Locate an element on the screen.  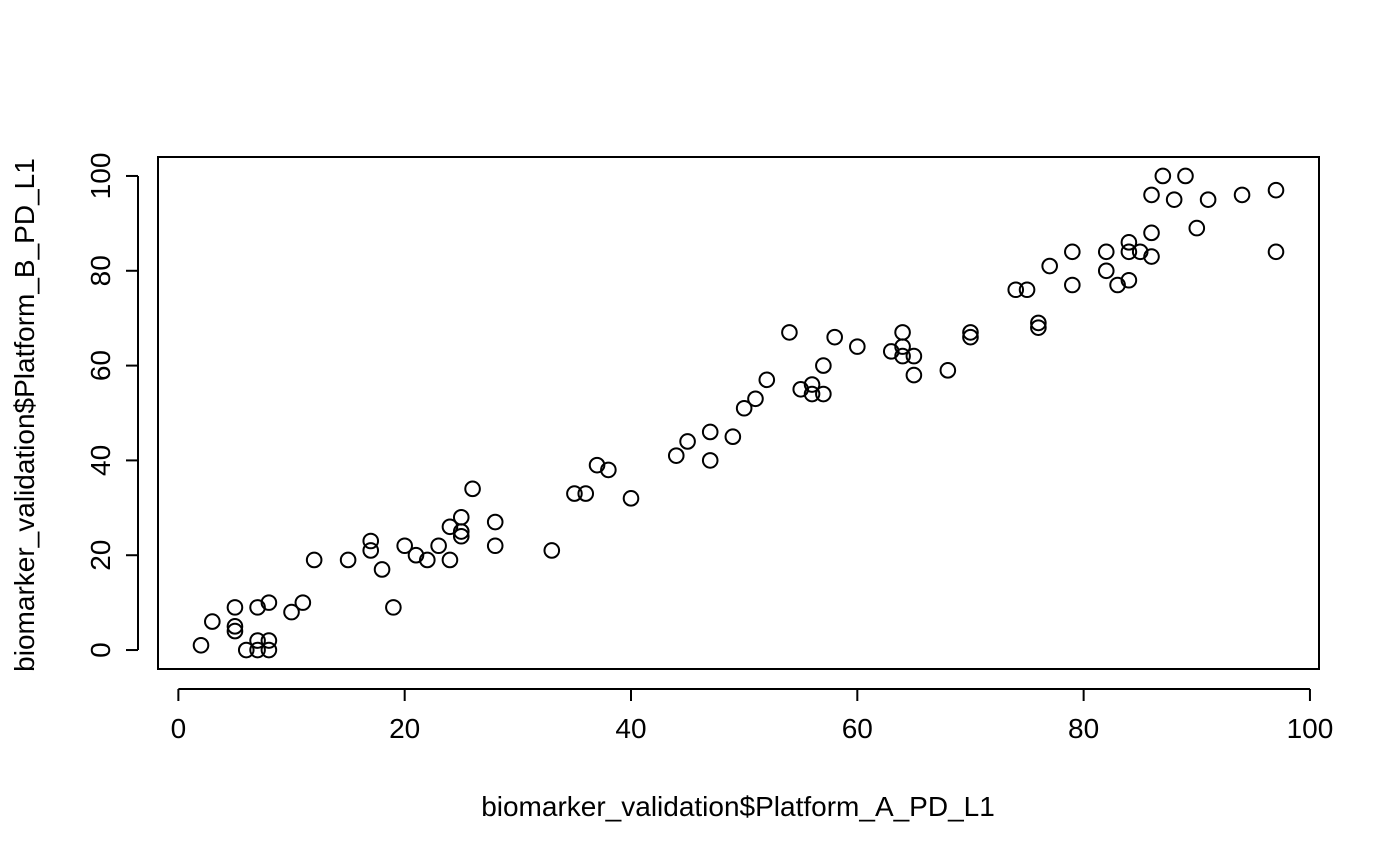
x-tick-label: 0 is located at coordinates (179, 728).